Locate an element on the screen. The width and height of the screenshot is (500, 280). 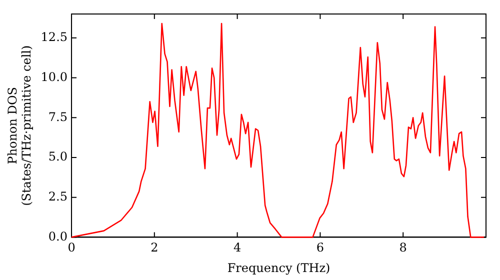
x-tick-label: 8 is located at coordinates (403, 247).